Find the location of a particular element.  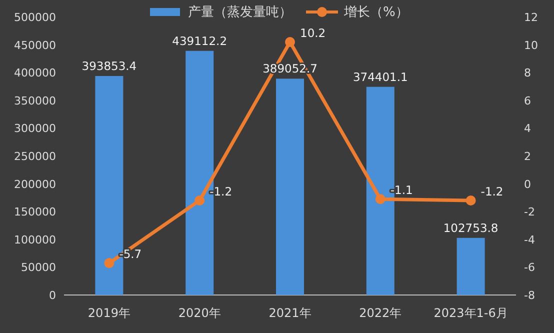

y2-tick-label: 0 is located at coordinates (527, 184).